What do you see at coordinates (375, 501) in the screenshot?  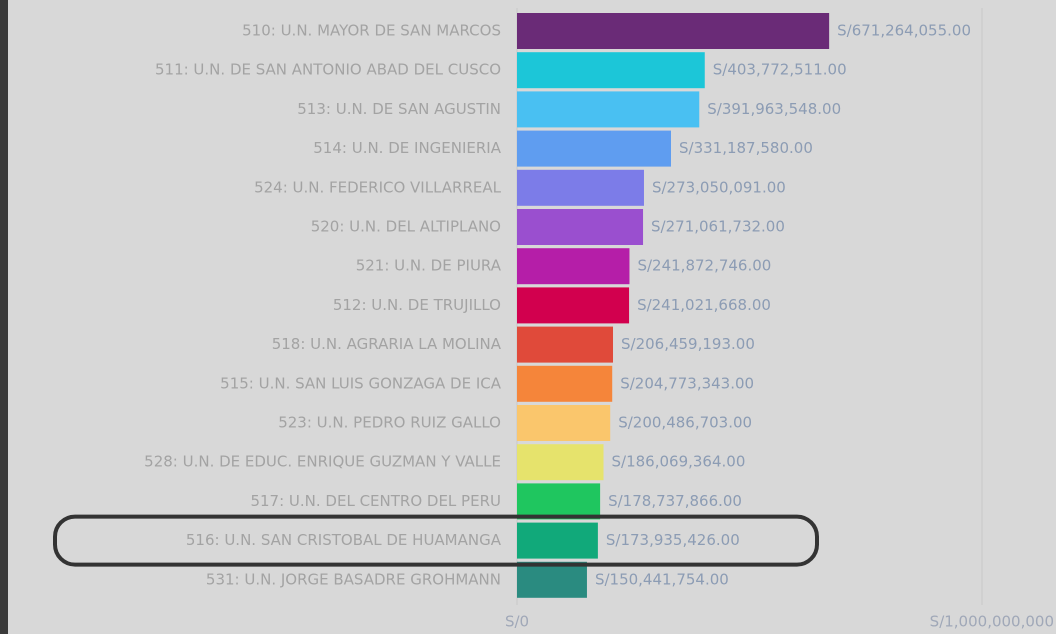 I see `category-label: 517: U.N. DEL CENTRO DEL PERU` at bounding box center [375, 501].